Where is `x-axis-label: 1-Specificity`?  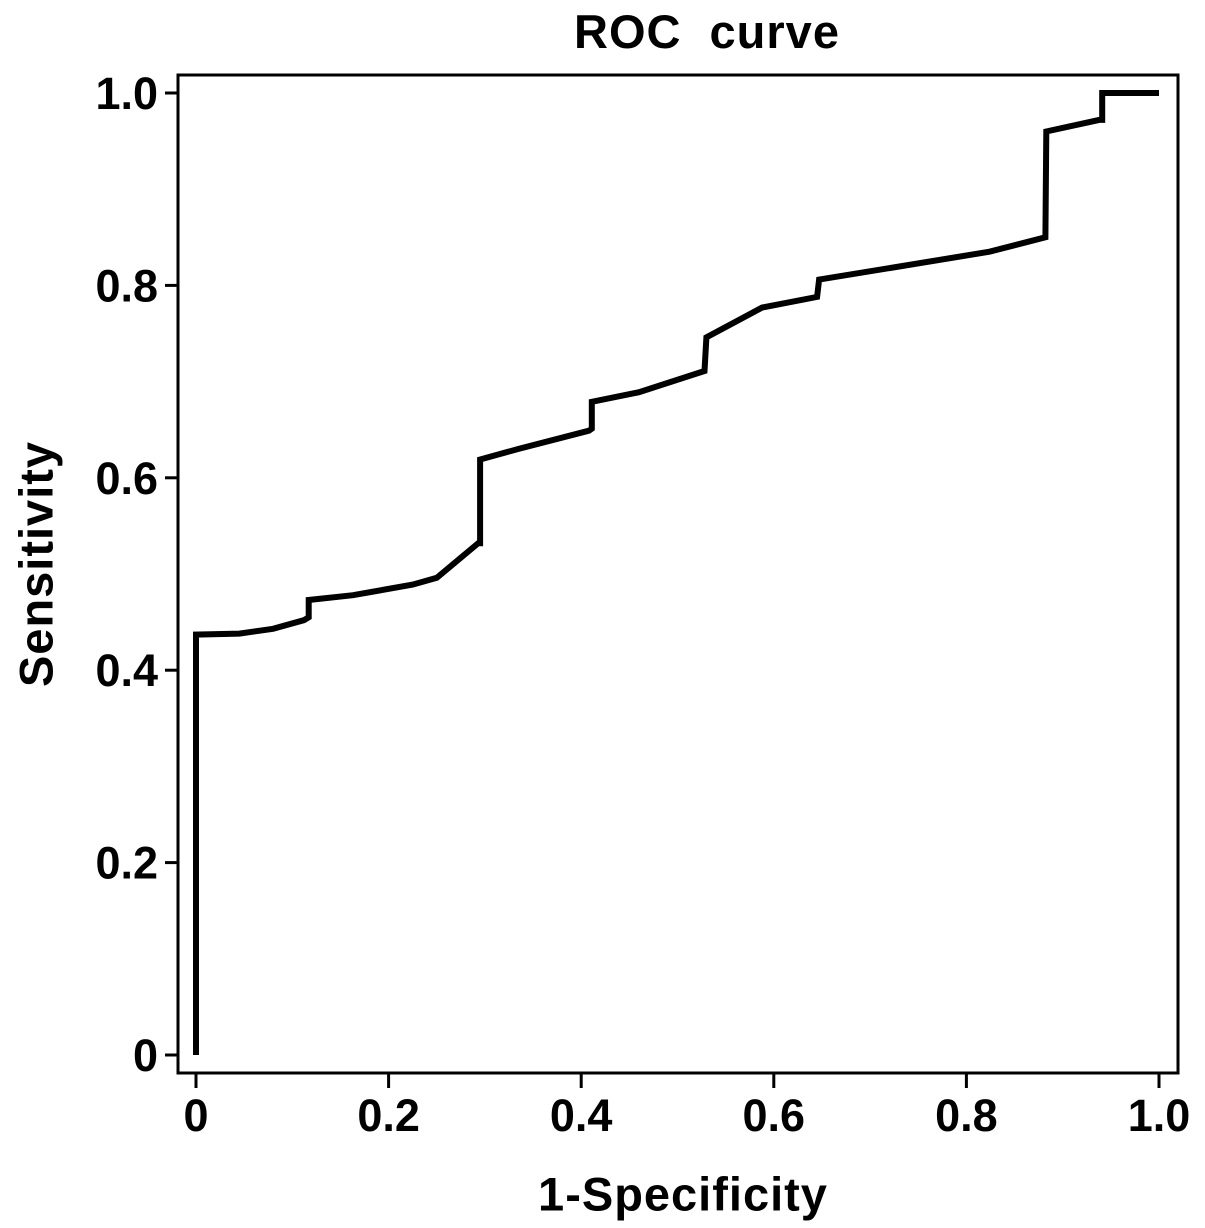
x-axis-label: 1-Specificity is located at coordinates (683, 1194).